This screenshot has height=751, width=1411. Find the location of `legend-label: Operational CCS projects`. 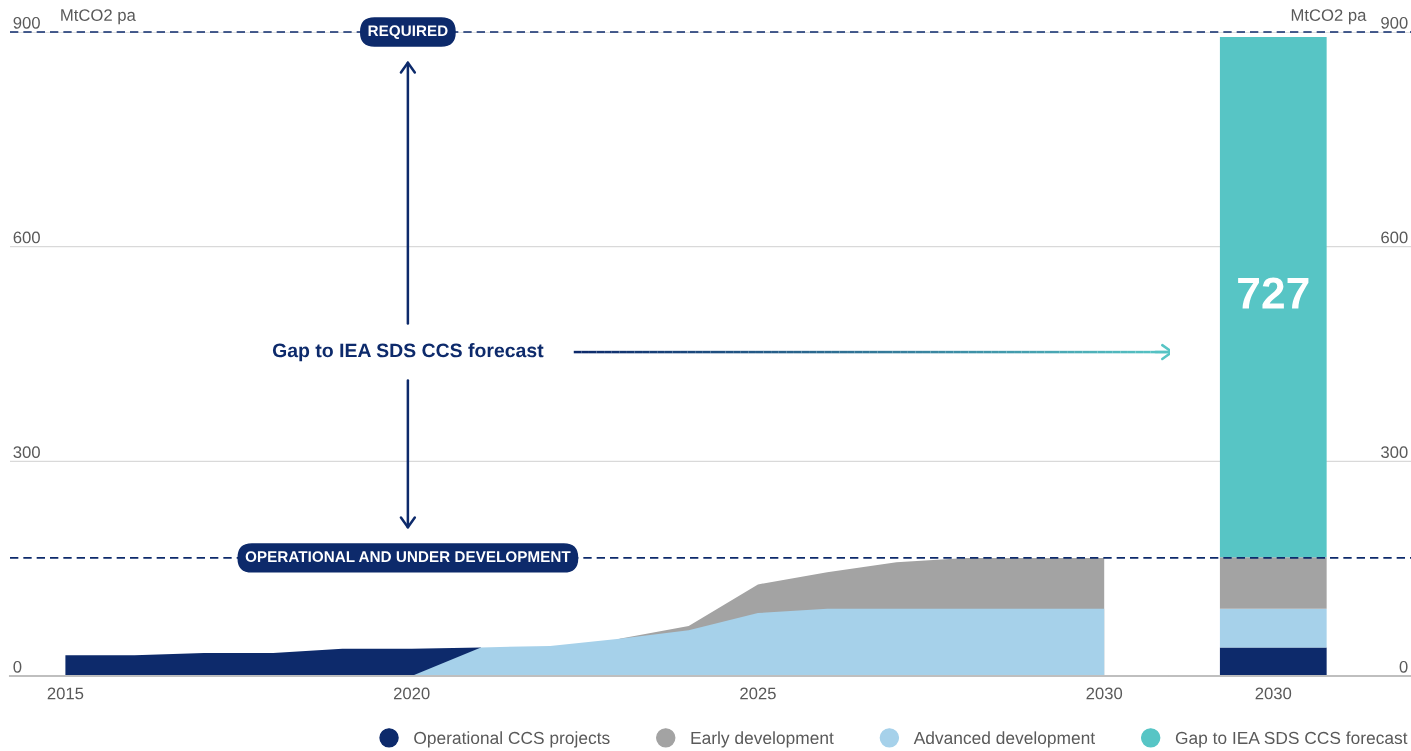

legend-label: Operational CCS projects is located at coordinates (512, 739).